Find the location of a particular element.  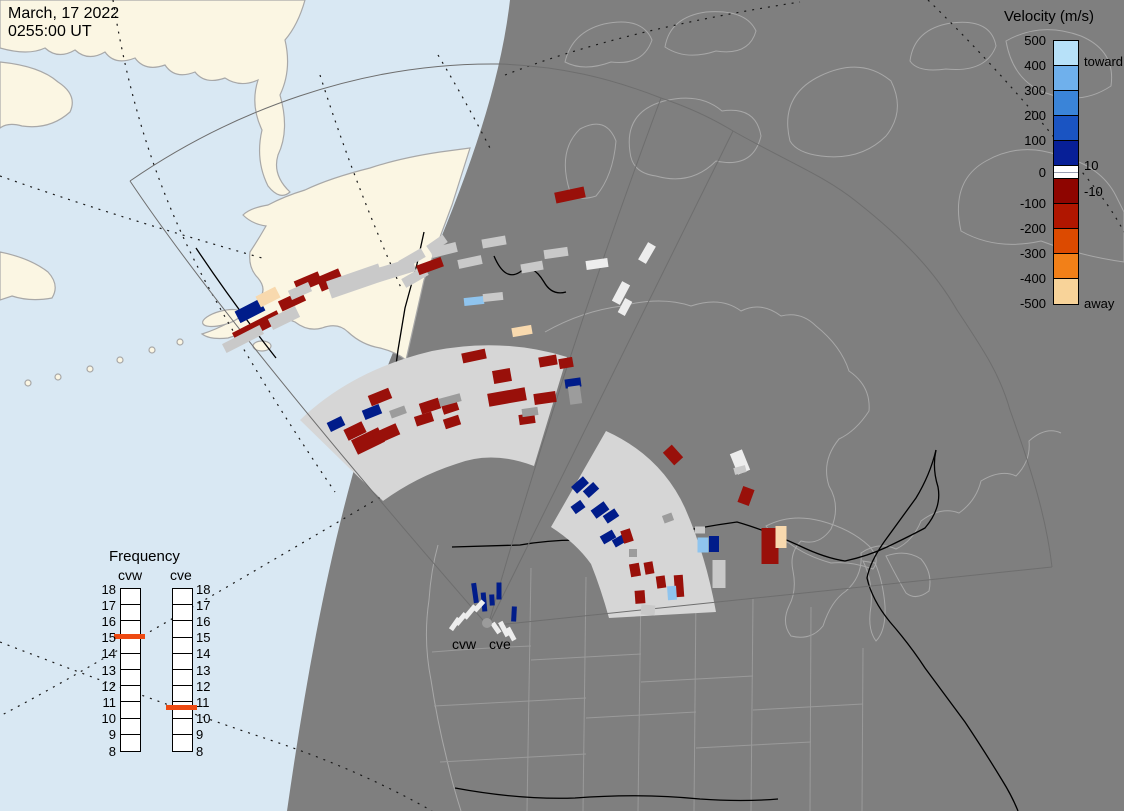

timestamp-time: 0255:00 UT is located at coordinates (50, 32).